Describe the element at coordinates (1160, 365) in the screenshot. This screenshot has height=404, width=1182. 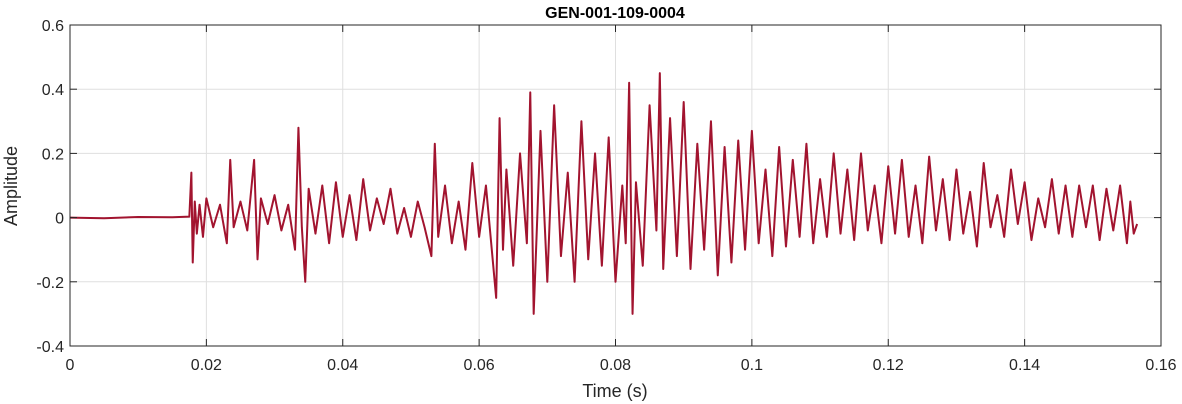
I see `x-tick-label: 0.16` at that location.